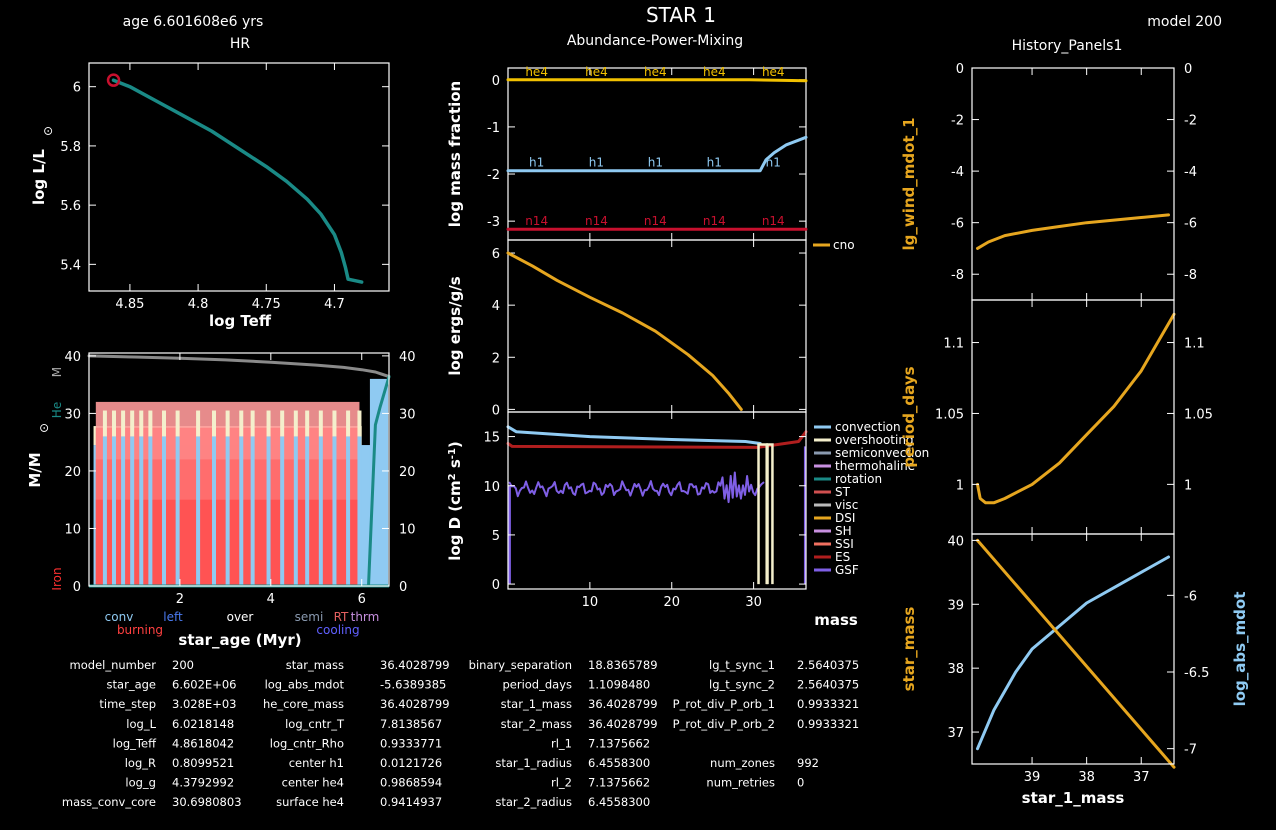 This screenshot has width=1276, height=830. What do you see at coordinates (72, 472) in the screenshot?
I see `kipp-ytick-label: 20` at bounding box center [72, 472].